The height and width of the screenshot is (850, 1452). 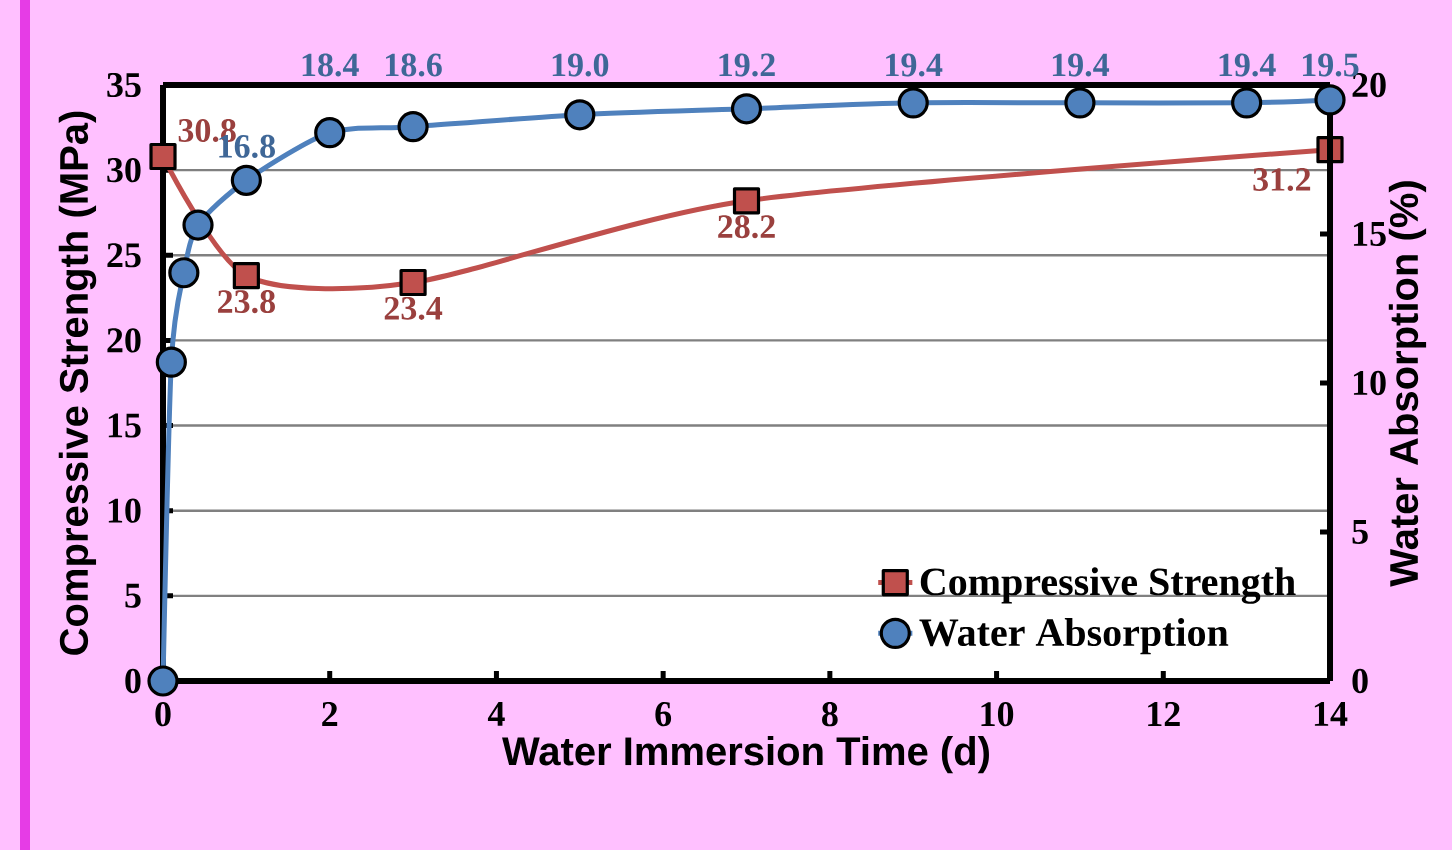 What do you see at coordinates (745, 755) in the screenshot?
I see `x-axis-title: Water Immersion Time (d)` at bounding box center [745, 755].